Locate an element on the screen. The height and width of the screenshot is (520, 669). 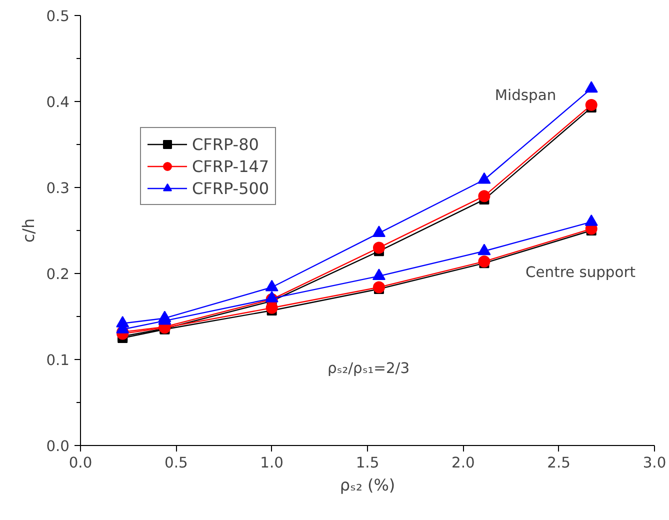
x-tick-label: 1.5 is located at coordinates (368, 463).